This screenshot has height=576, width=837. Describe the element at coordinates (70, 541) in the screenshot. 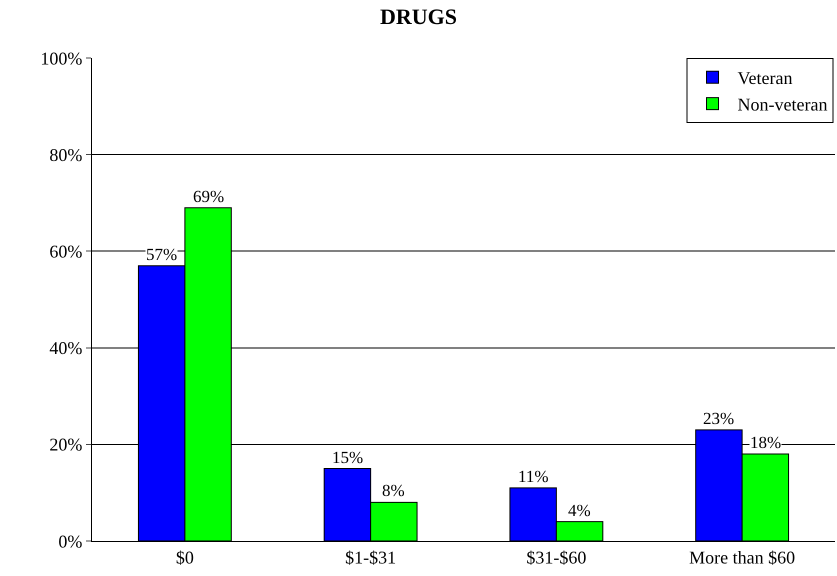

I see `y-tick-label: 0%` at that location.